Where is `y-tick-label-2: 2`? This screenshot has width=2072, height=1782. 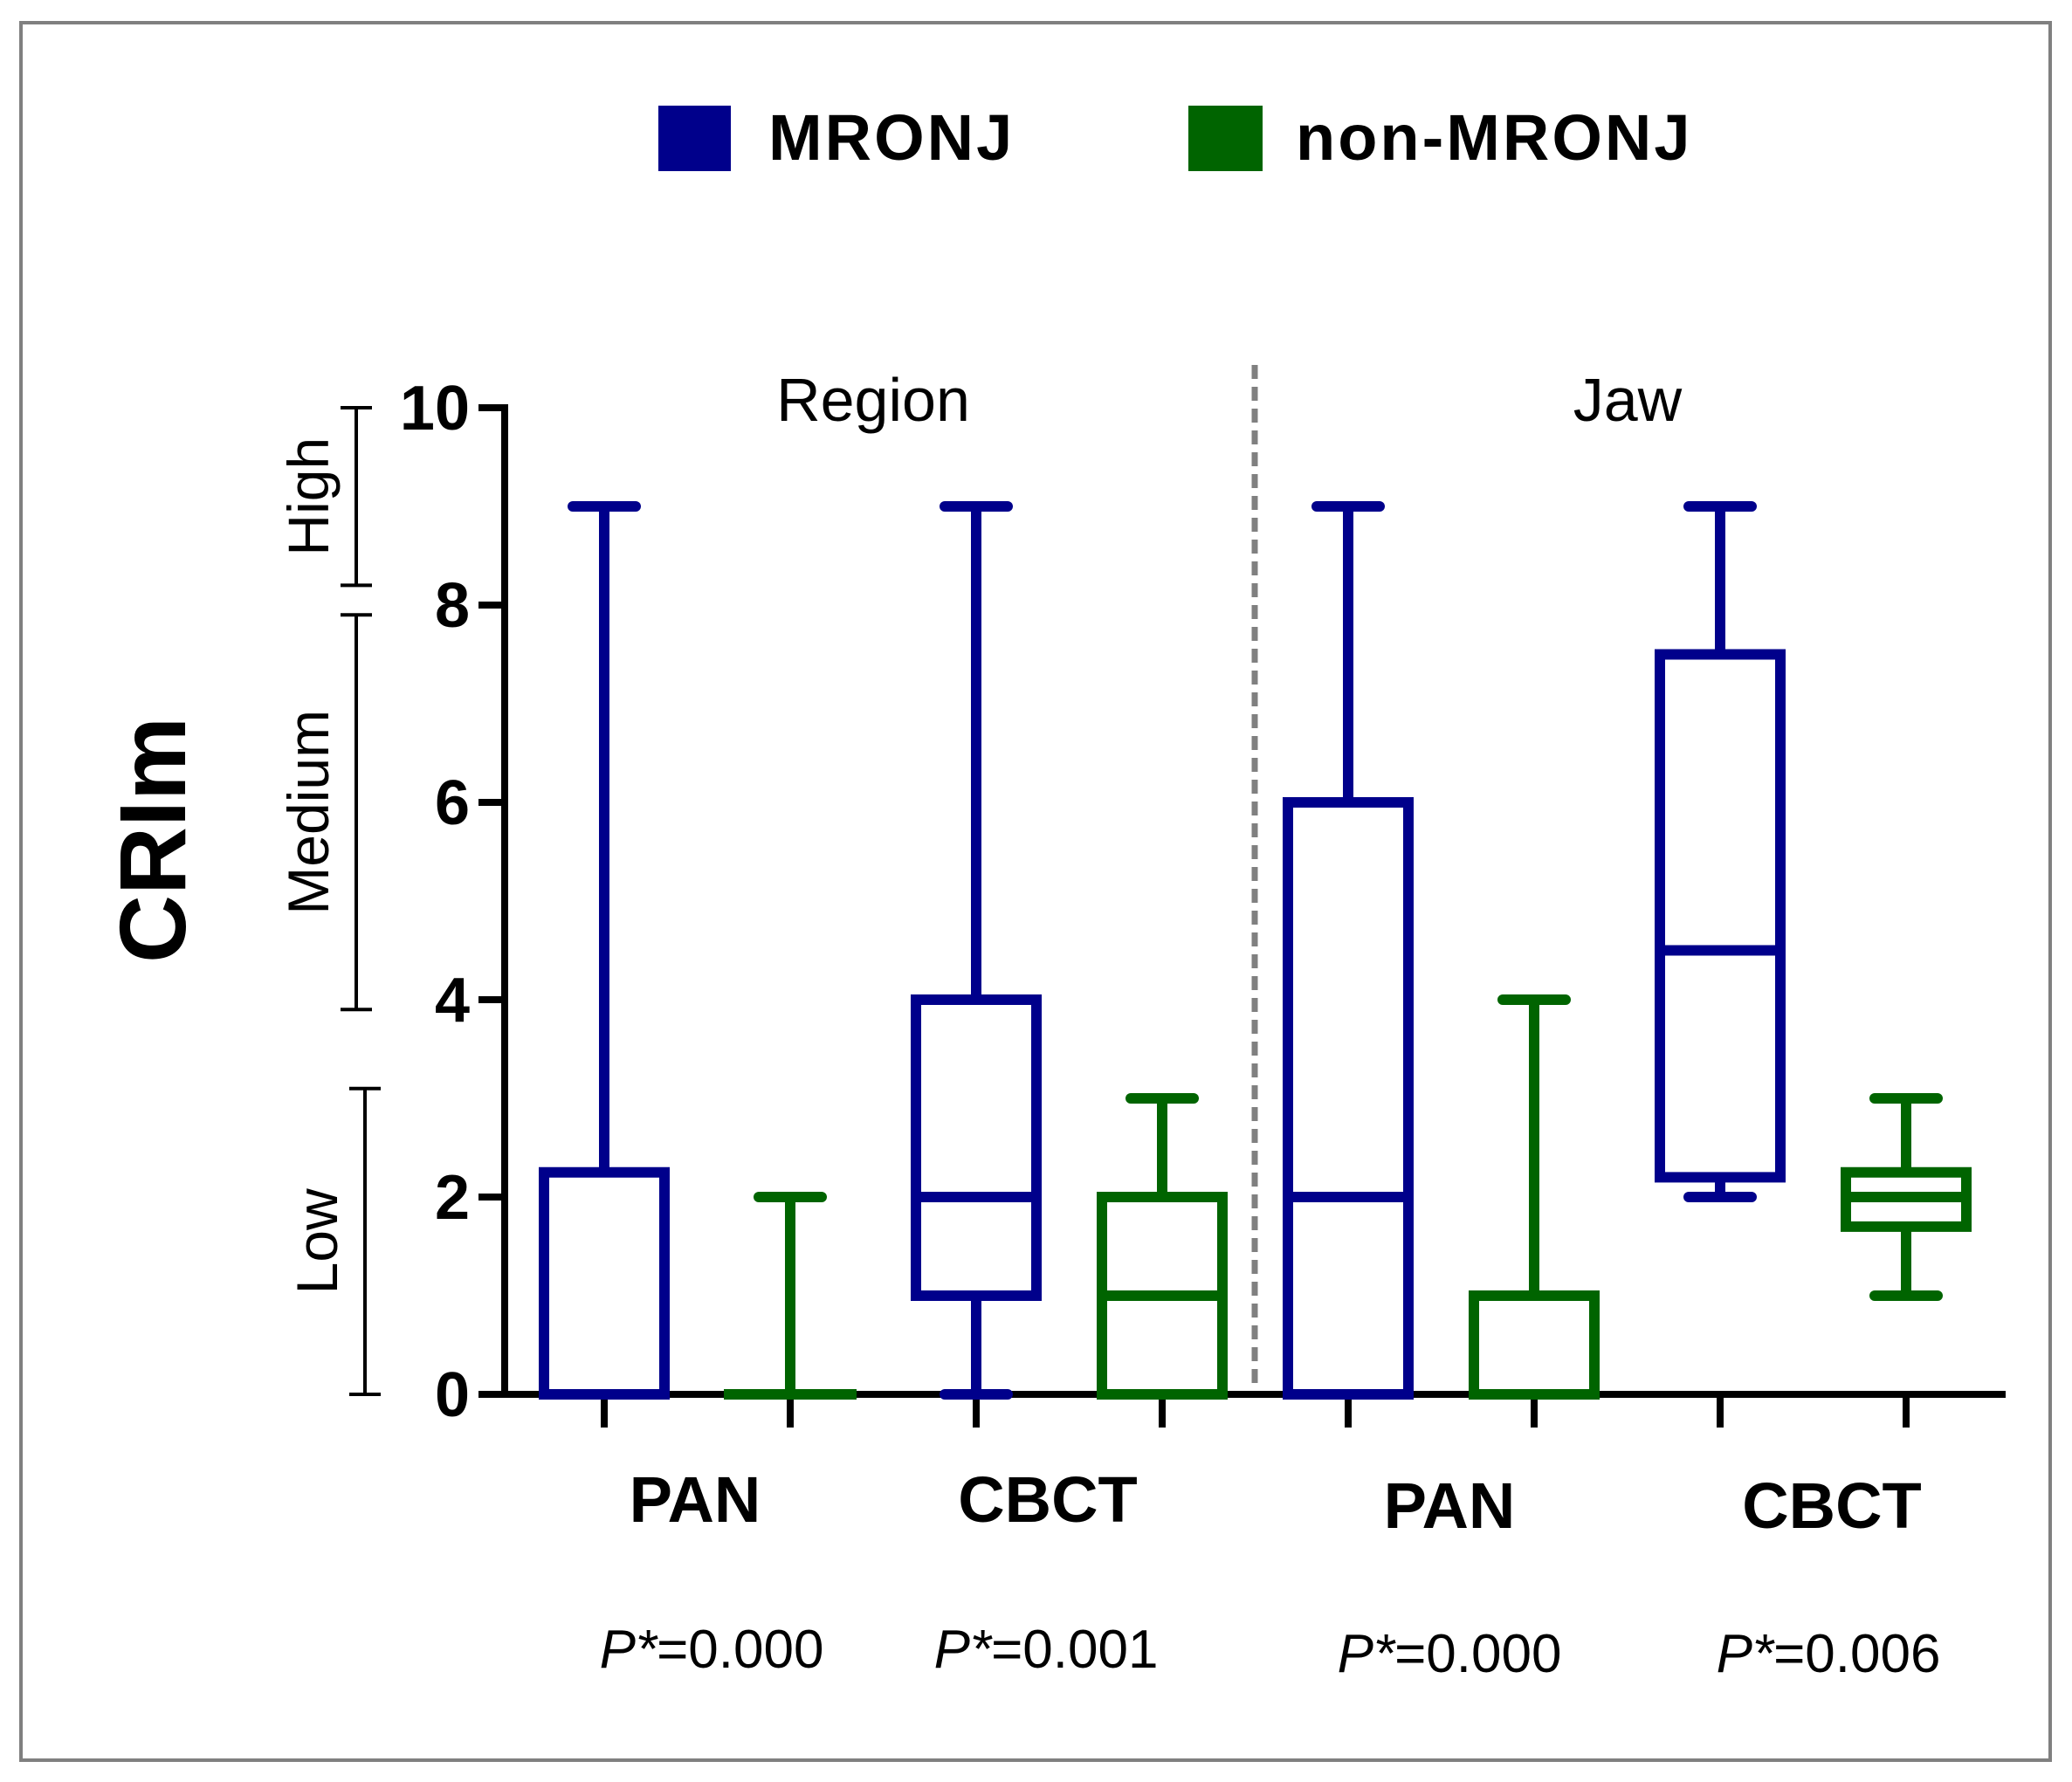
y-tick-label-2: 2 is located at coordinates (452, 1198).